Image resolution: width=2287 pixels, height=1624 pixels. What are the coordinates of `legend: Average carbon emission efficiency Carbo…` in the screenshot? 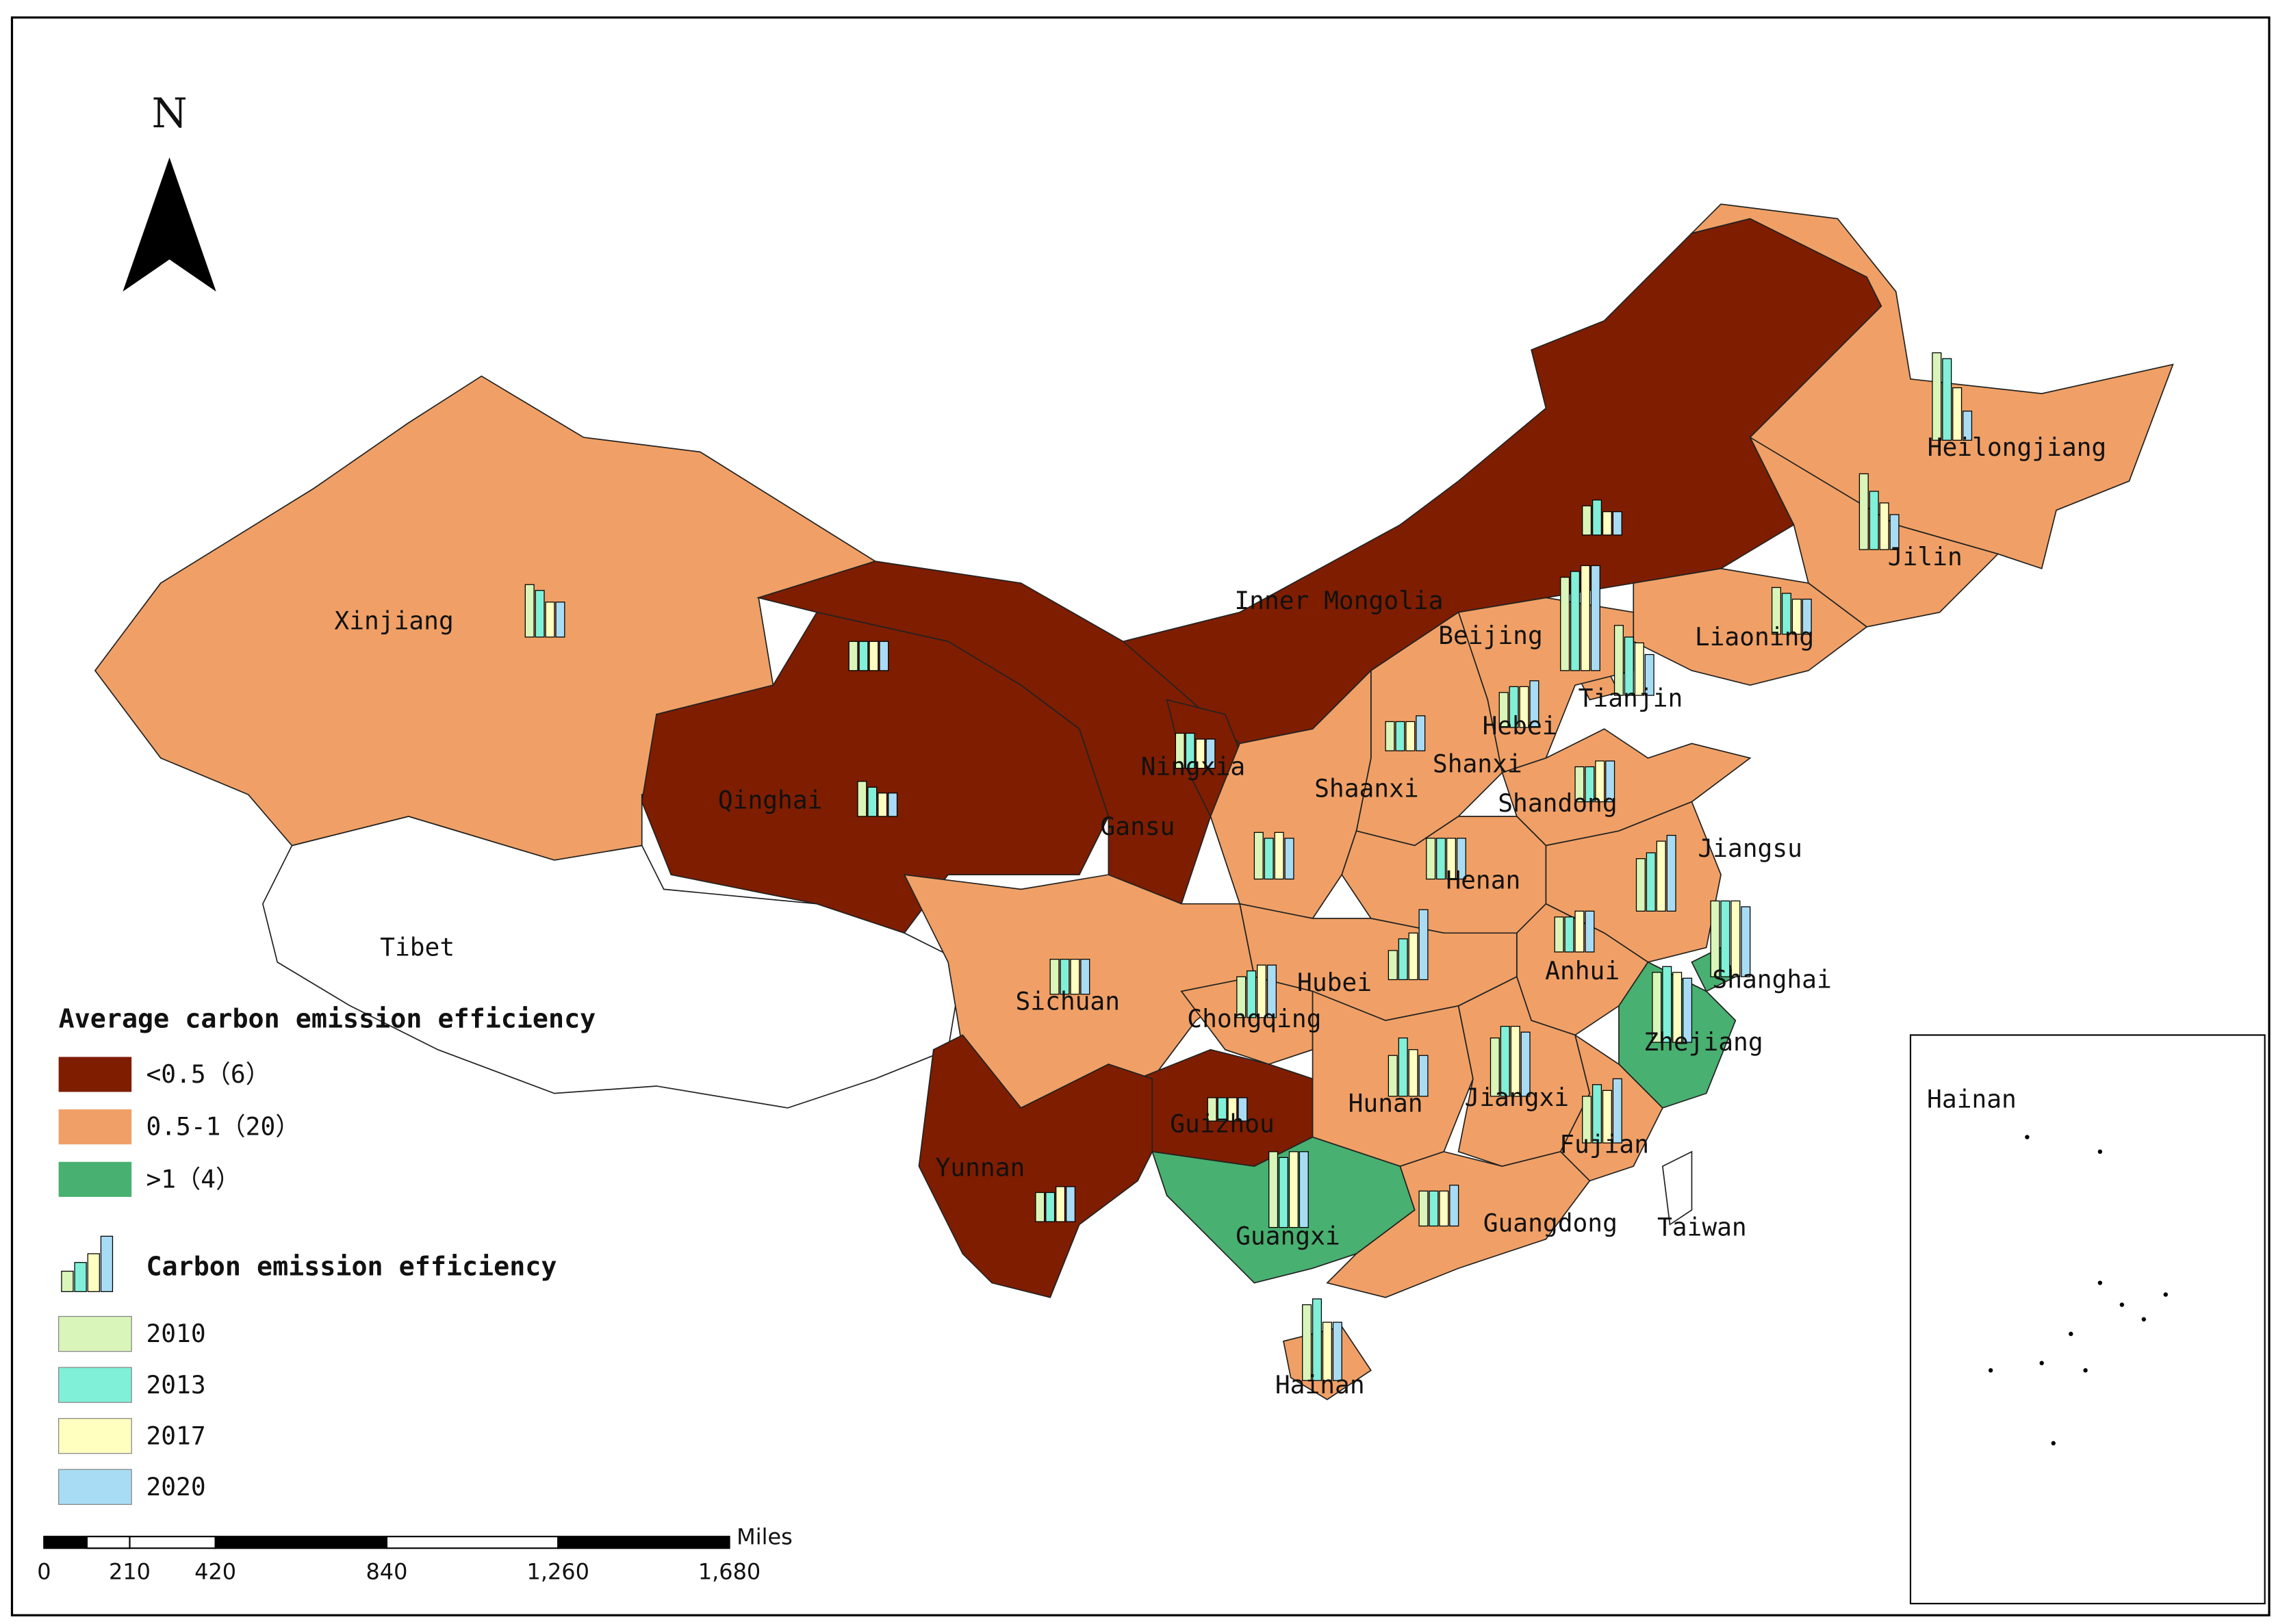 It's located at (327, 1254).